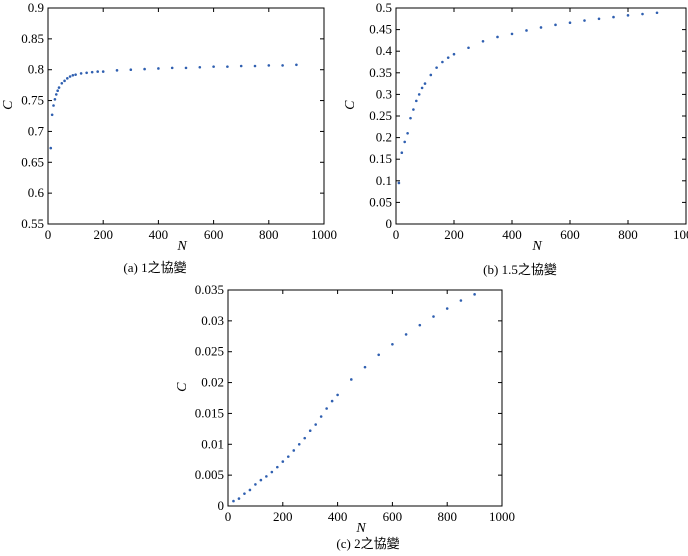 The width and height of the screenshot is (688, 556). What do you see at coordinates (32, 161) in the screenshot?
I see `y-tick-label: 0.65` at bounding box center [32, 161].